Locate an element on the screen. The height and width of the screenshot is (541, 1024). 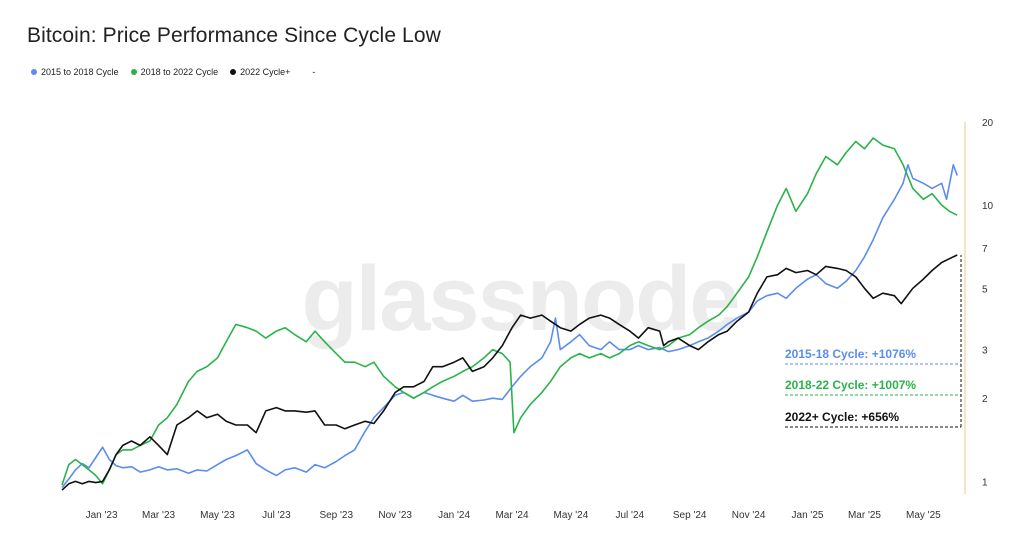
x-tick-label: Jan '23 is located at coordinates (102, 515).